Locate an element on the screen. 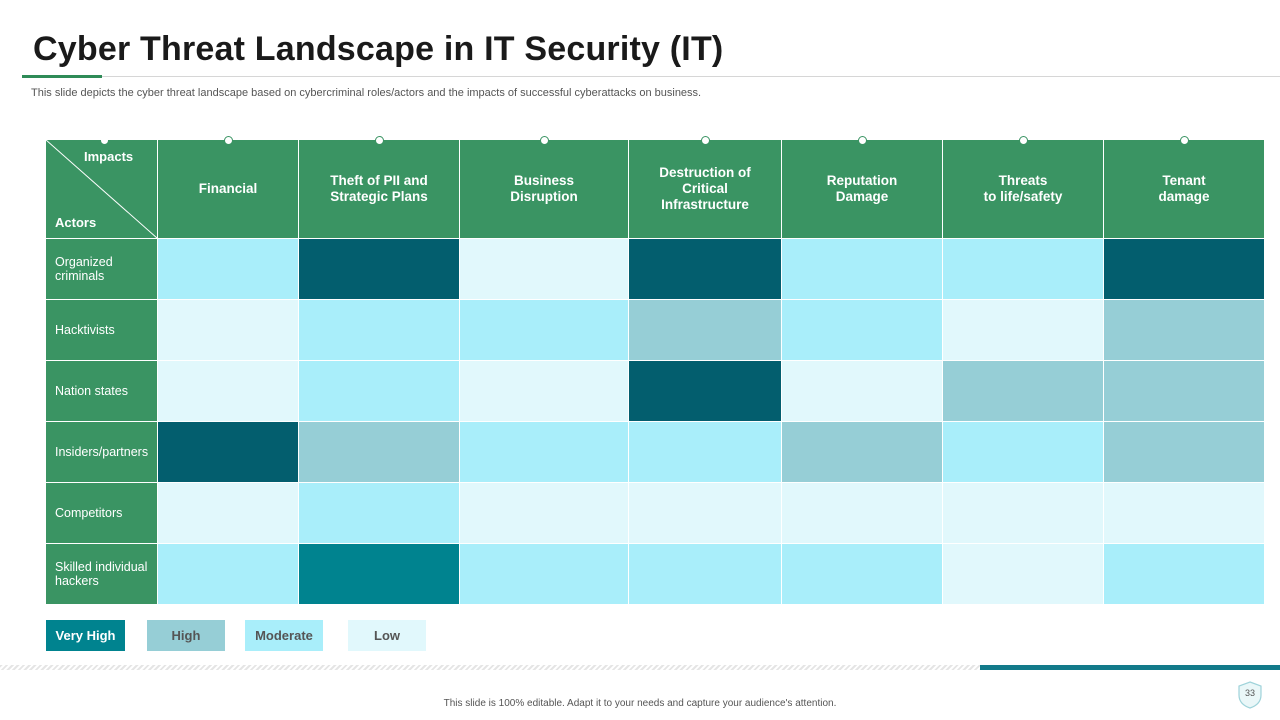 The image size is (1280, 720). title-accent-bar is located at coordinates (62, 76).